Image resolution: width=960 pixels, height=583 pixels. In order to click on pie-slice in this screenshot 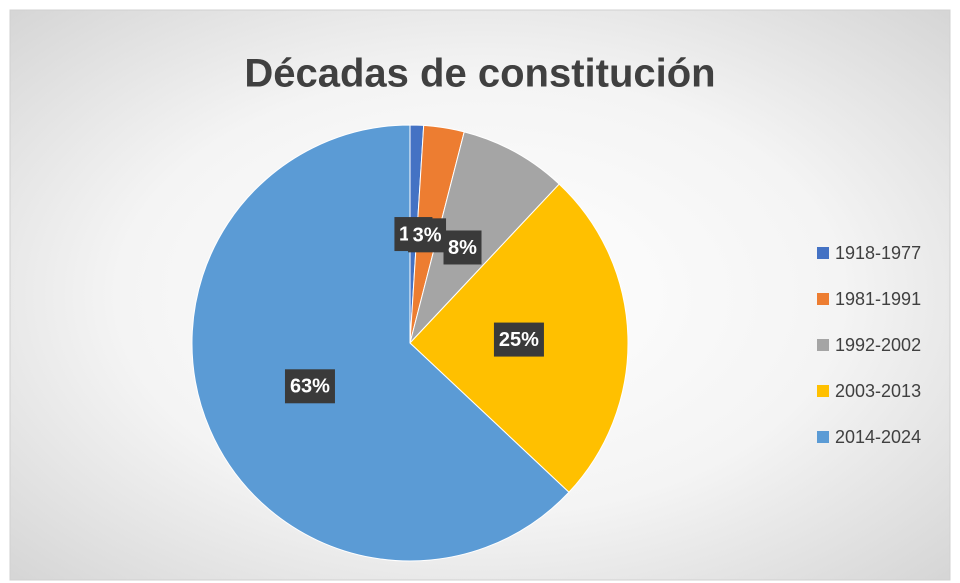, I will do `click(484, 237)`.